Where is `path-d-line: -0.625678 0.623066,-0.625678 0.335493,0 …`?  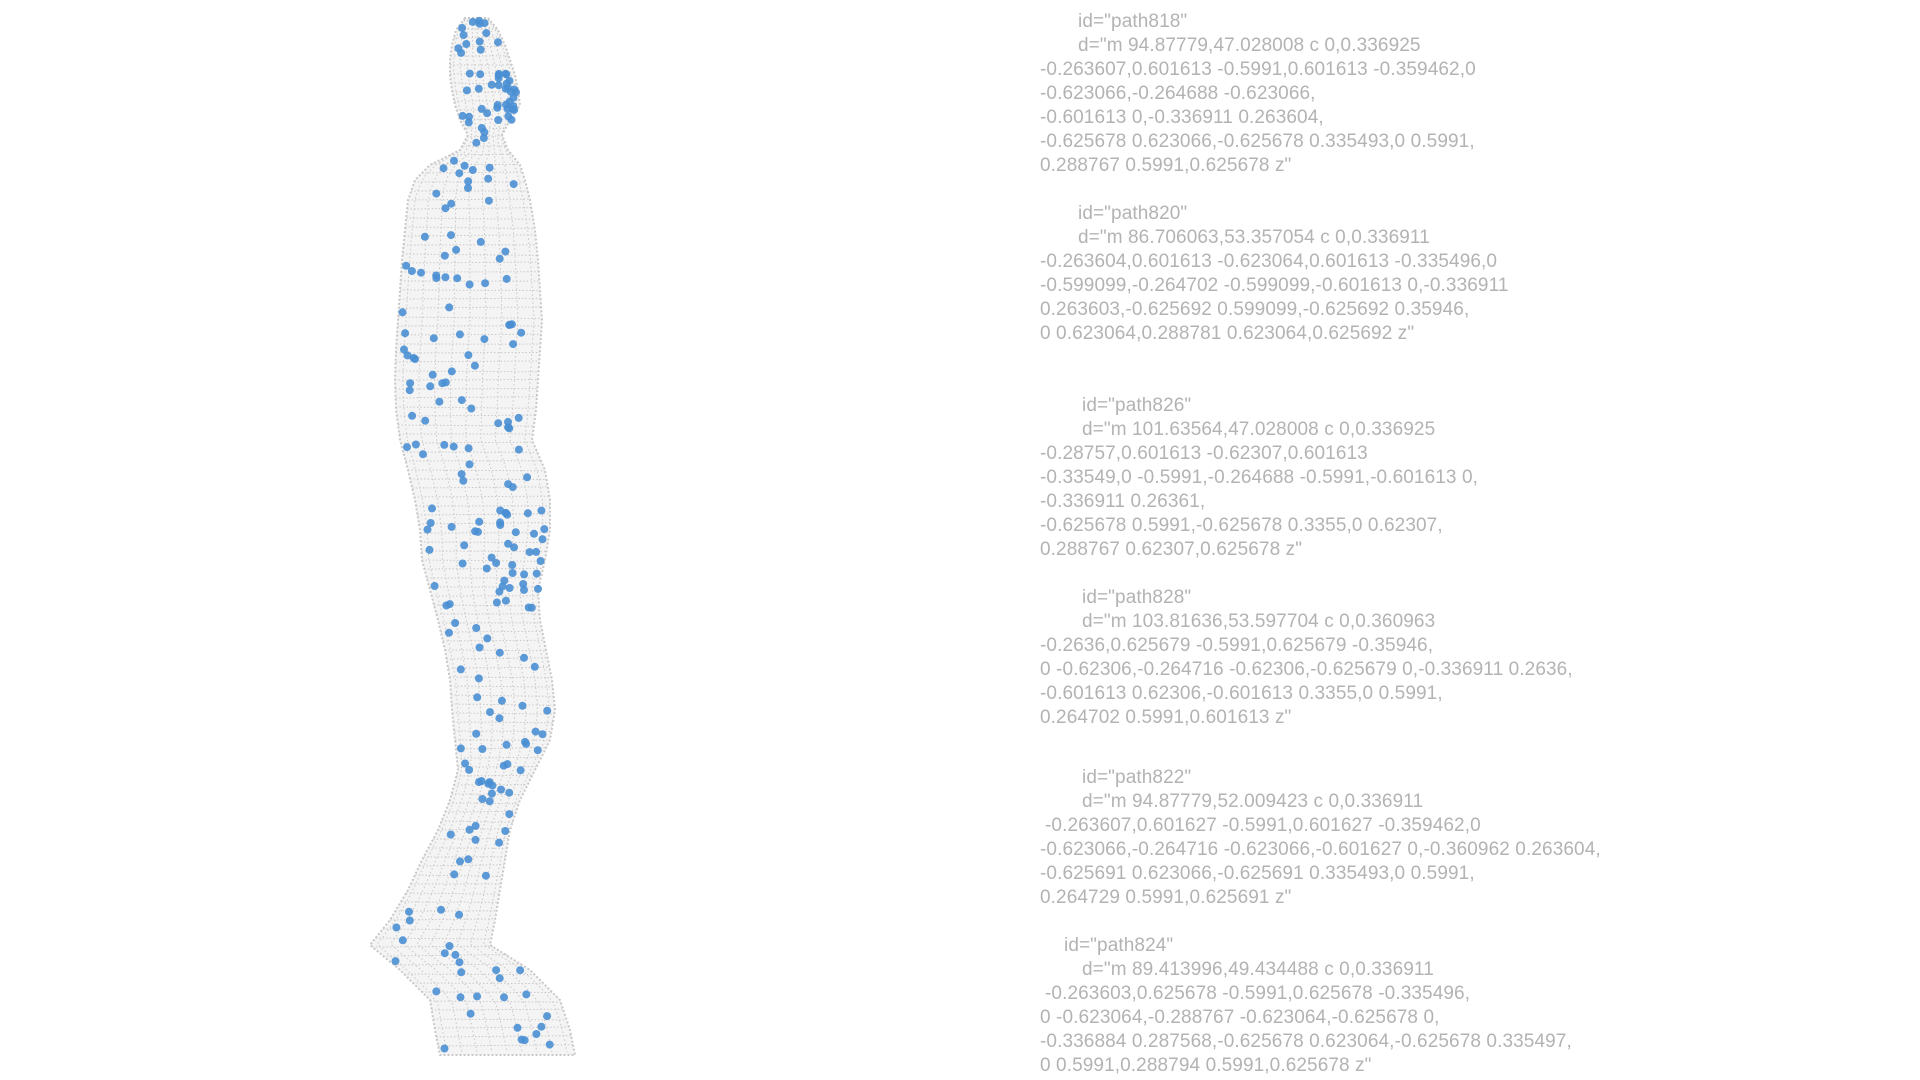 path-d-line: -0.625678 0.623066,-0.625678 0.335493,0 … is located at coordinates (1257, 141).